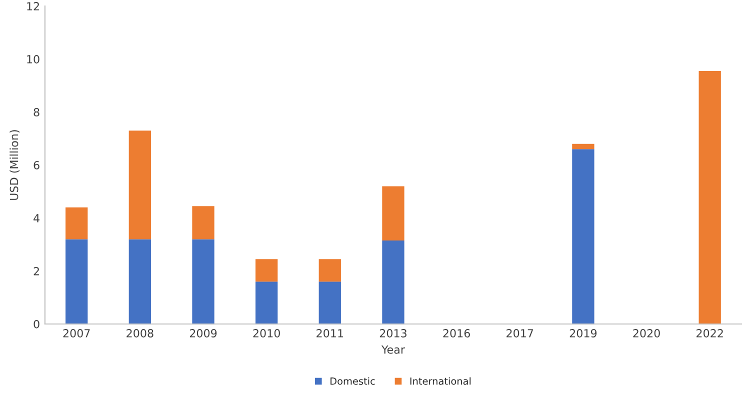 The height and width of the screenshot is (405, 749). I want to click on x-tick-label: 2013, so click(393, 333).